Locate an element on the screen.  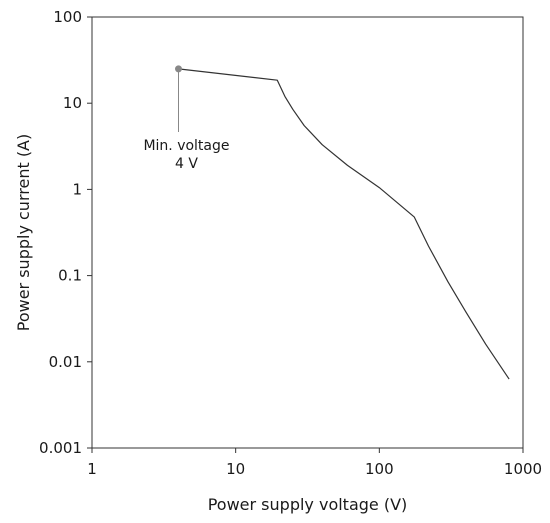
annotation-marker is located at coordinates (178, 69).